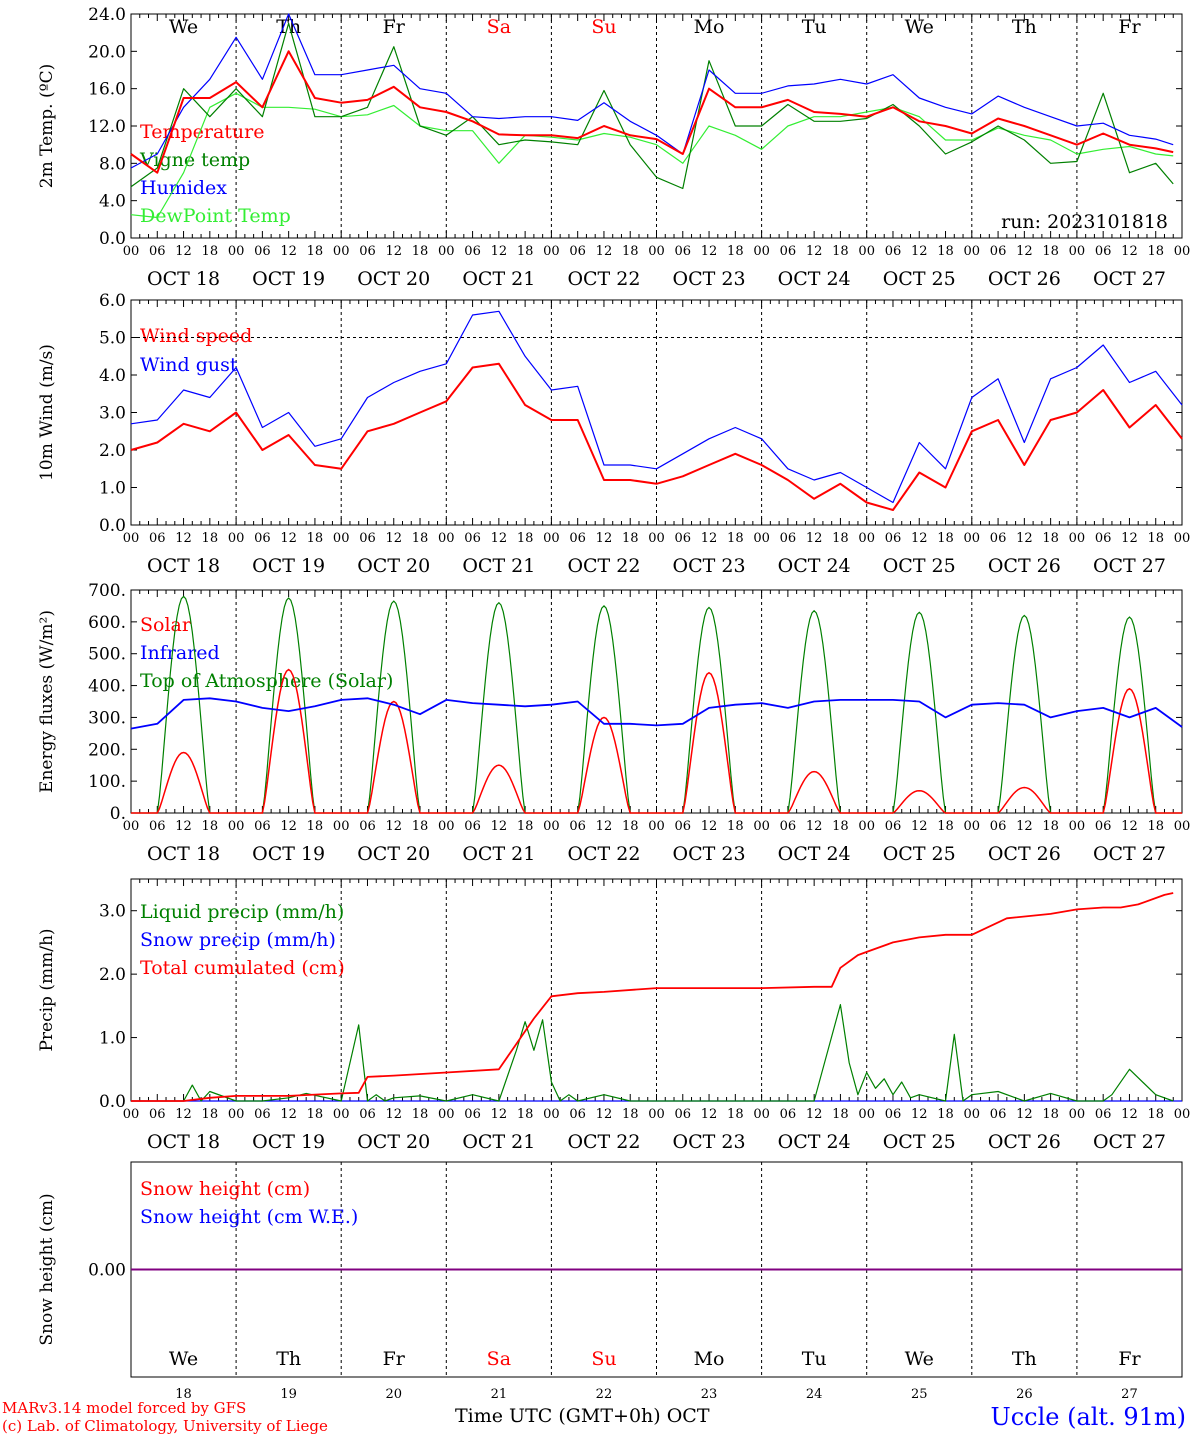 This screenshot has height=1440, width=1194. I want to click on energy-date-label: OCT 21, so click(498, 854).